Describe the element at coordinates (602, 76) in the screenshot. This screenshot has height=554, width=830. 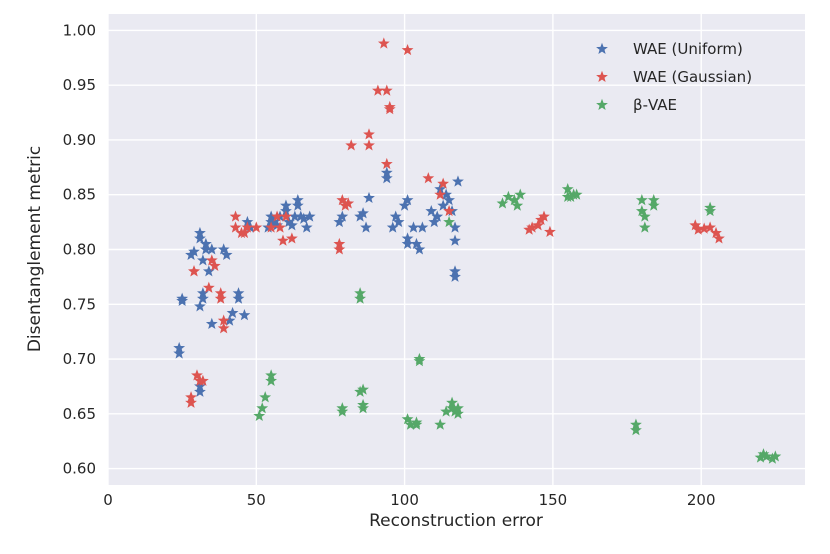
I see `legend-marker-wae-gaussian` at that location.